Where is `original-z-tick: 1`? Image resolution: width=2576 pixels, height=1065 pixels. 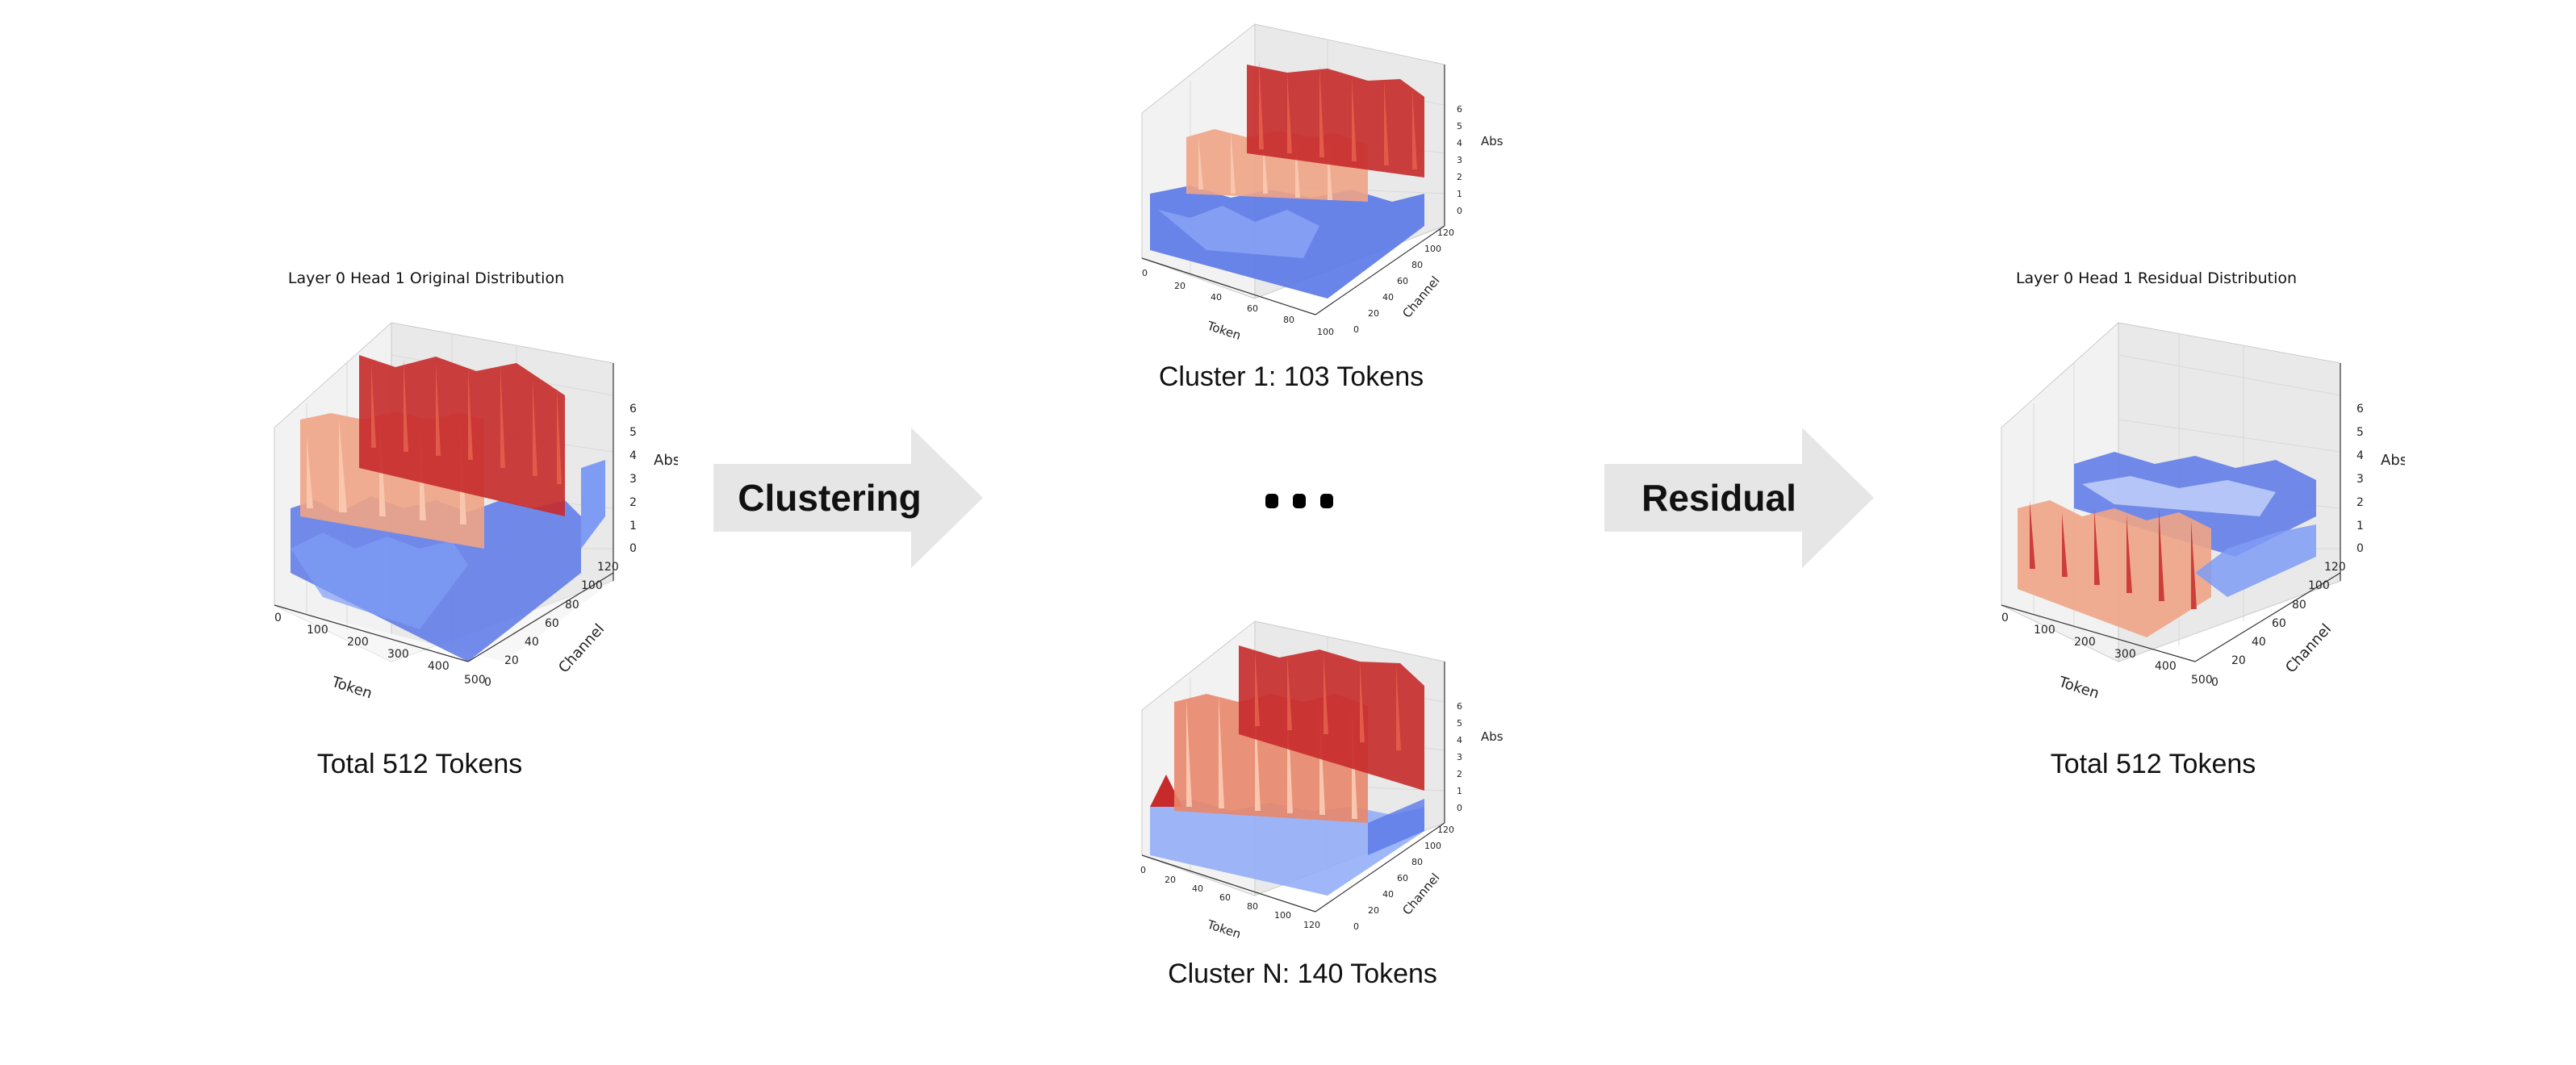
original-z-tick: 1 is located at coordinates (633, 526).